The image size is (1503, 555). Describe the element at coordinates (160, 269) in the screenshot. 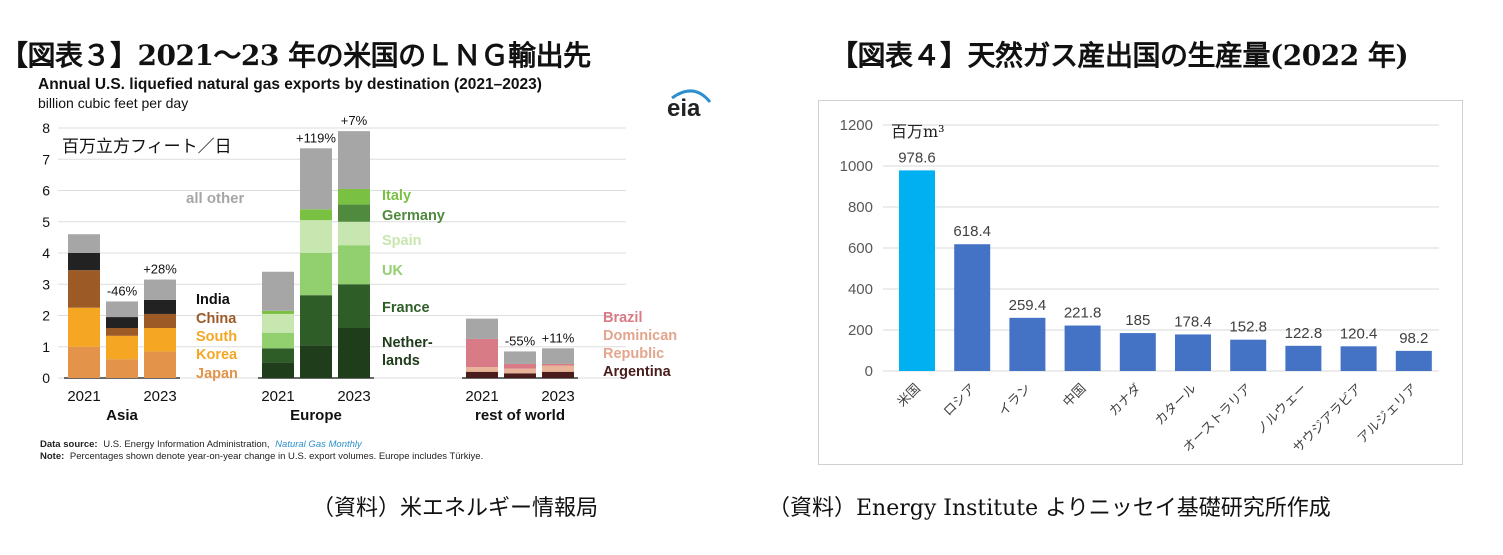

I see `yoy-change-label: +28%` at that location.